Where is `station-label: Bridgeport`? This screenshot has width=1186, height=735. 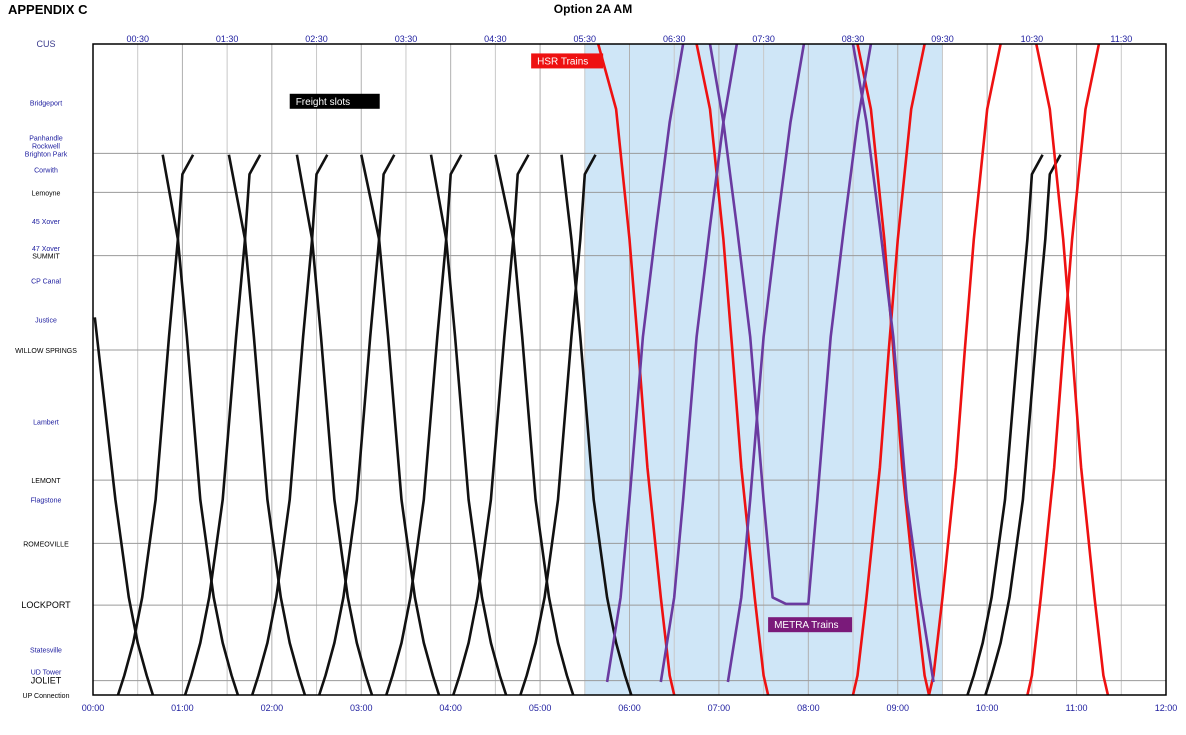 station-label: Bridgeport is located at coordinates (46, 104).